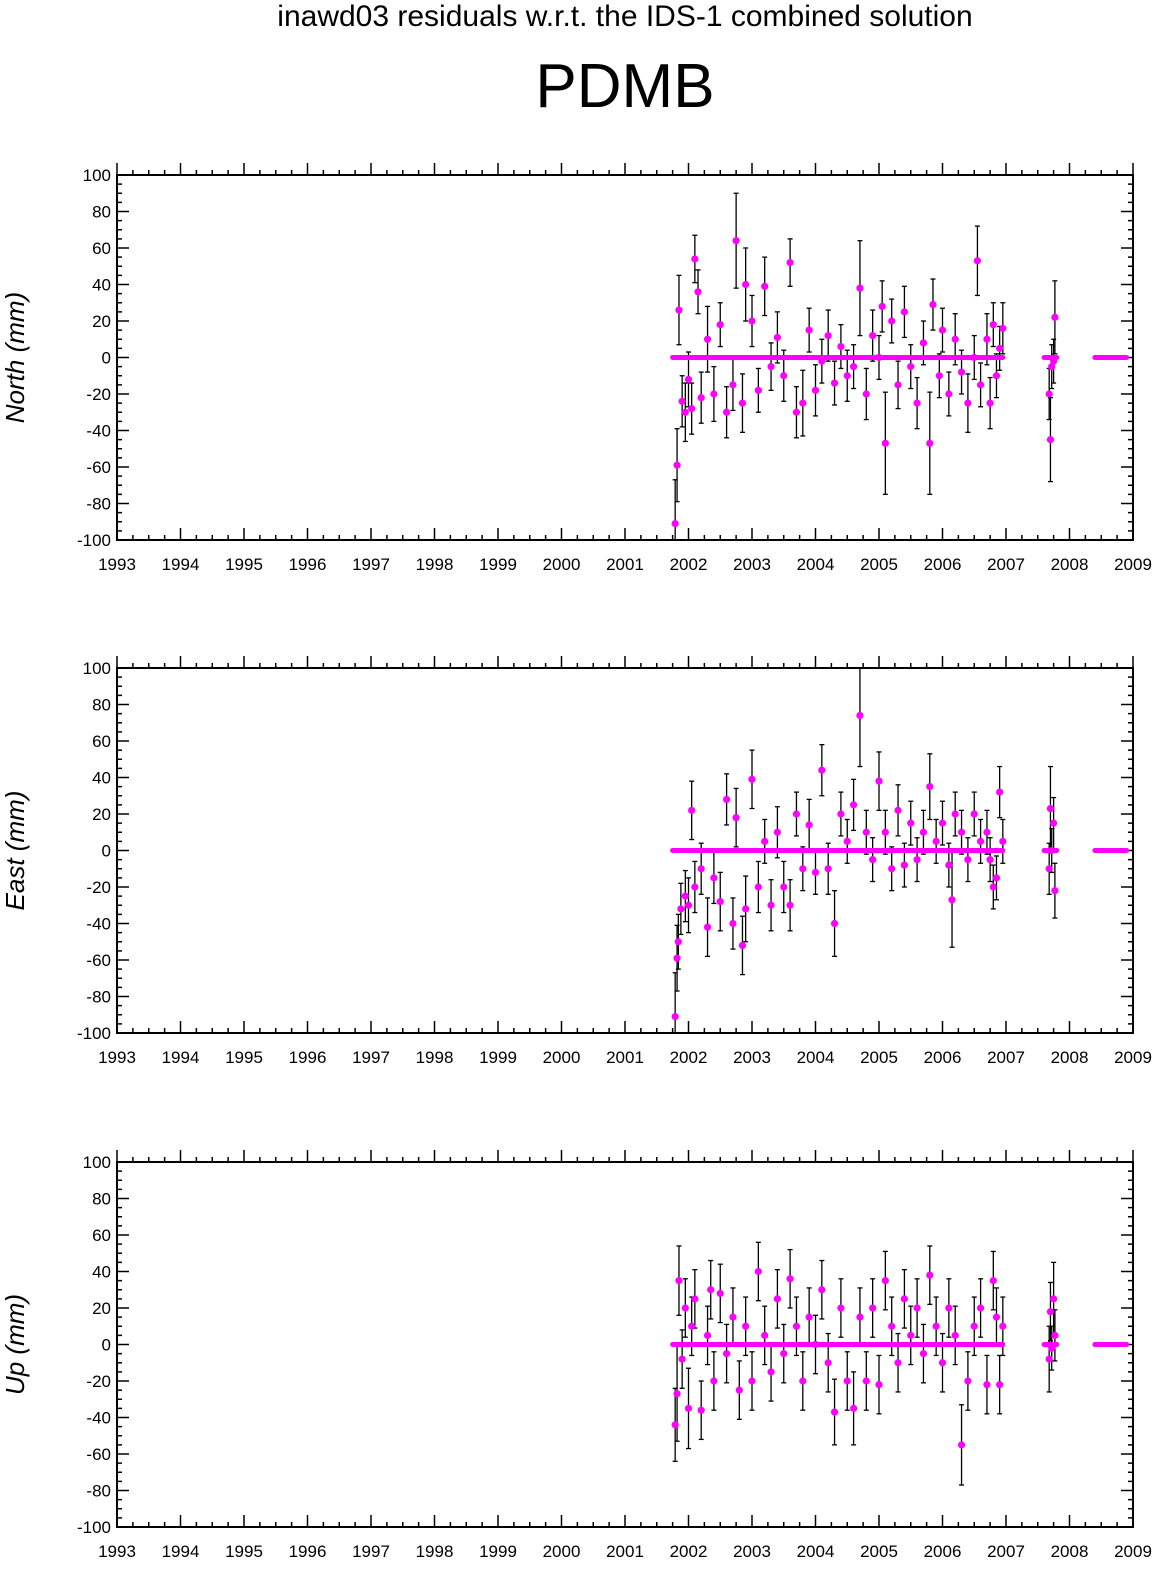 Image resolution: width=1160 pixels, height=1575 pixels. What do you see at coordinates (943, 564) in the screenshot?
I see `x-tick-label: 2006` at bounding box center [943, 564].